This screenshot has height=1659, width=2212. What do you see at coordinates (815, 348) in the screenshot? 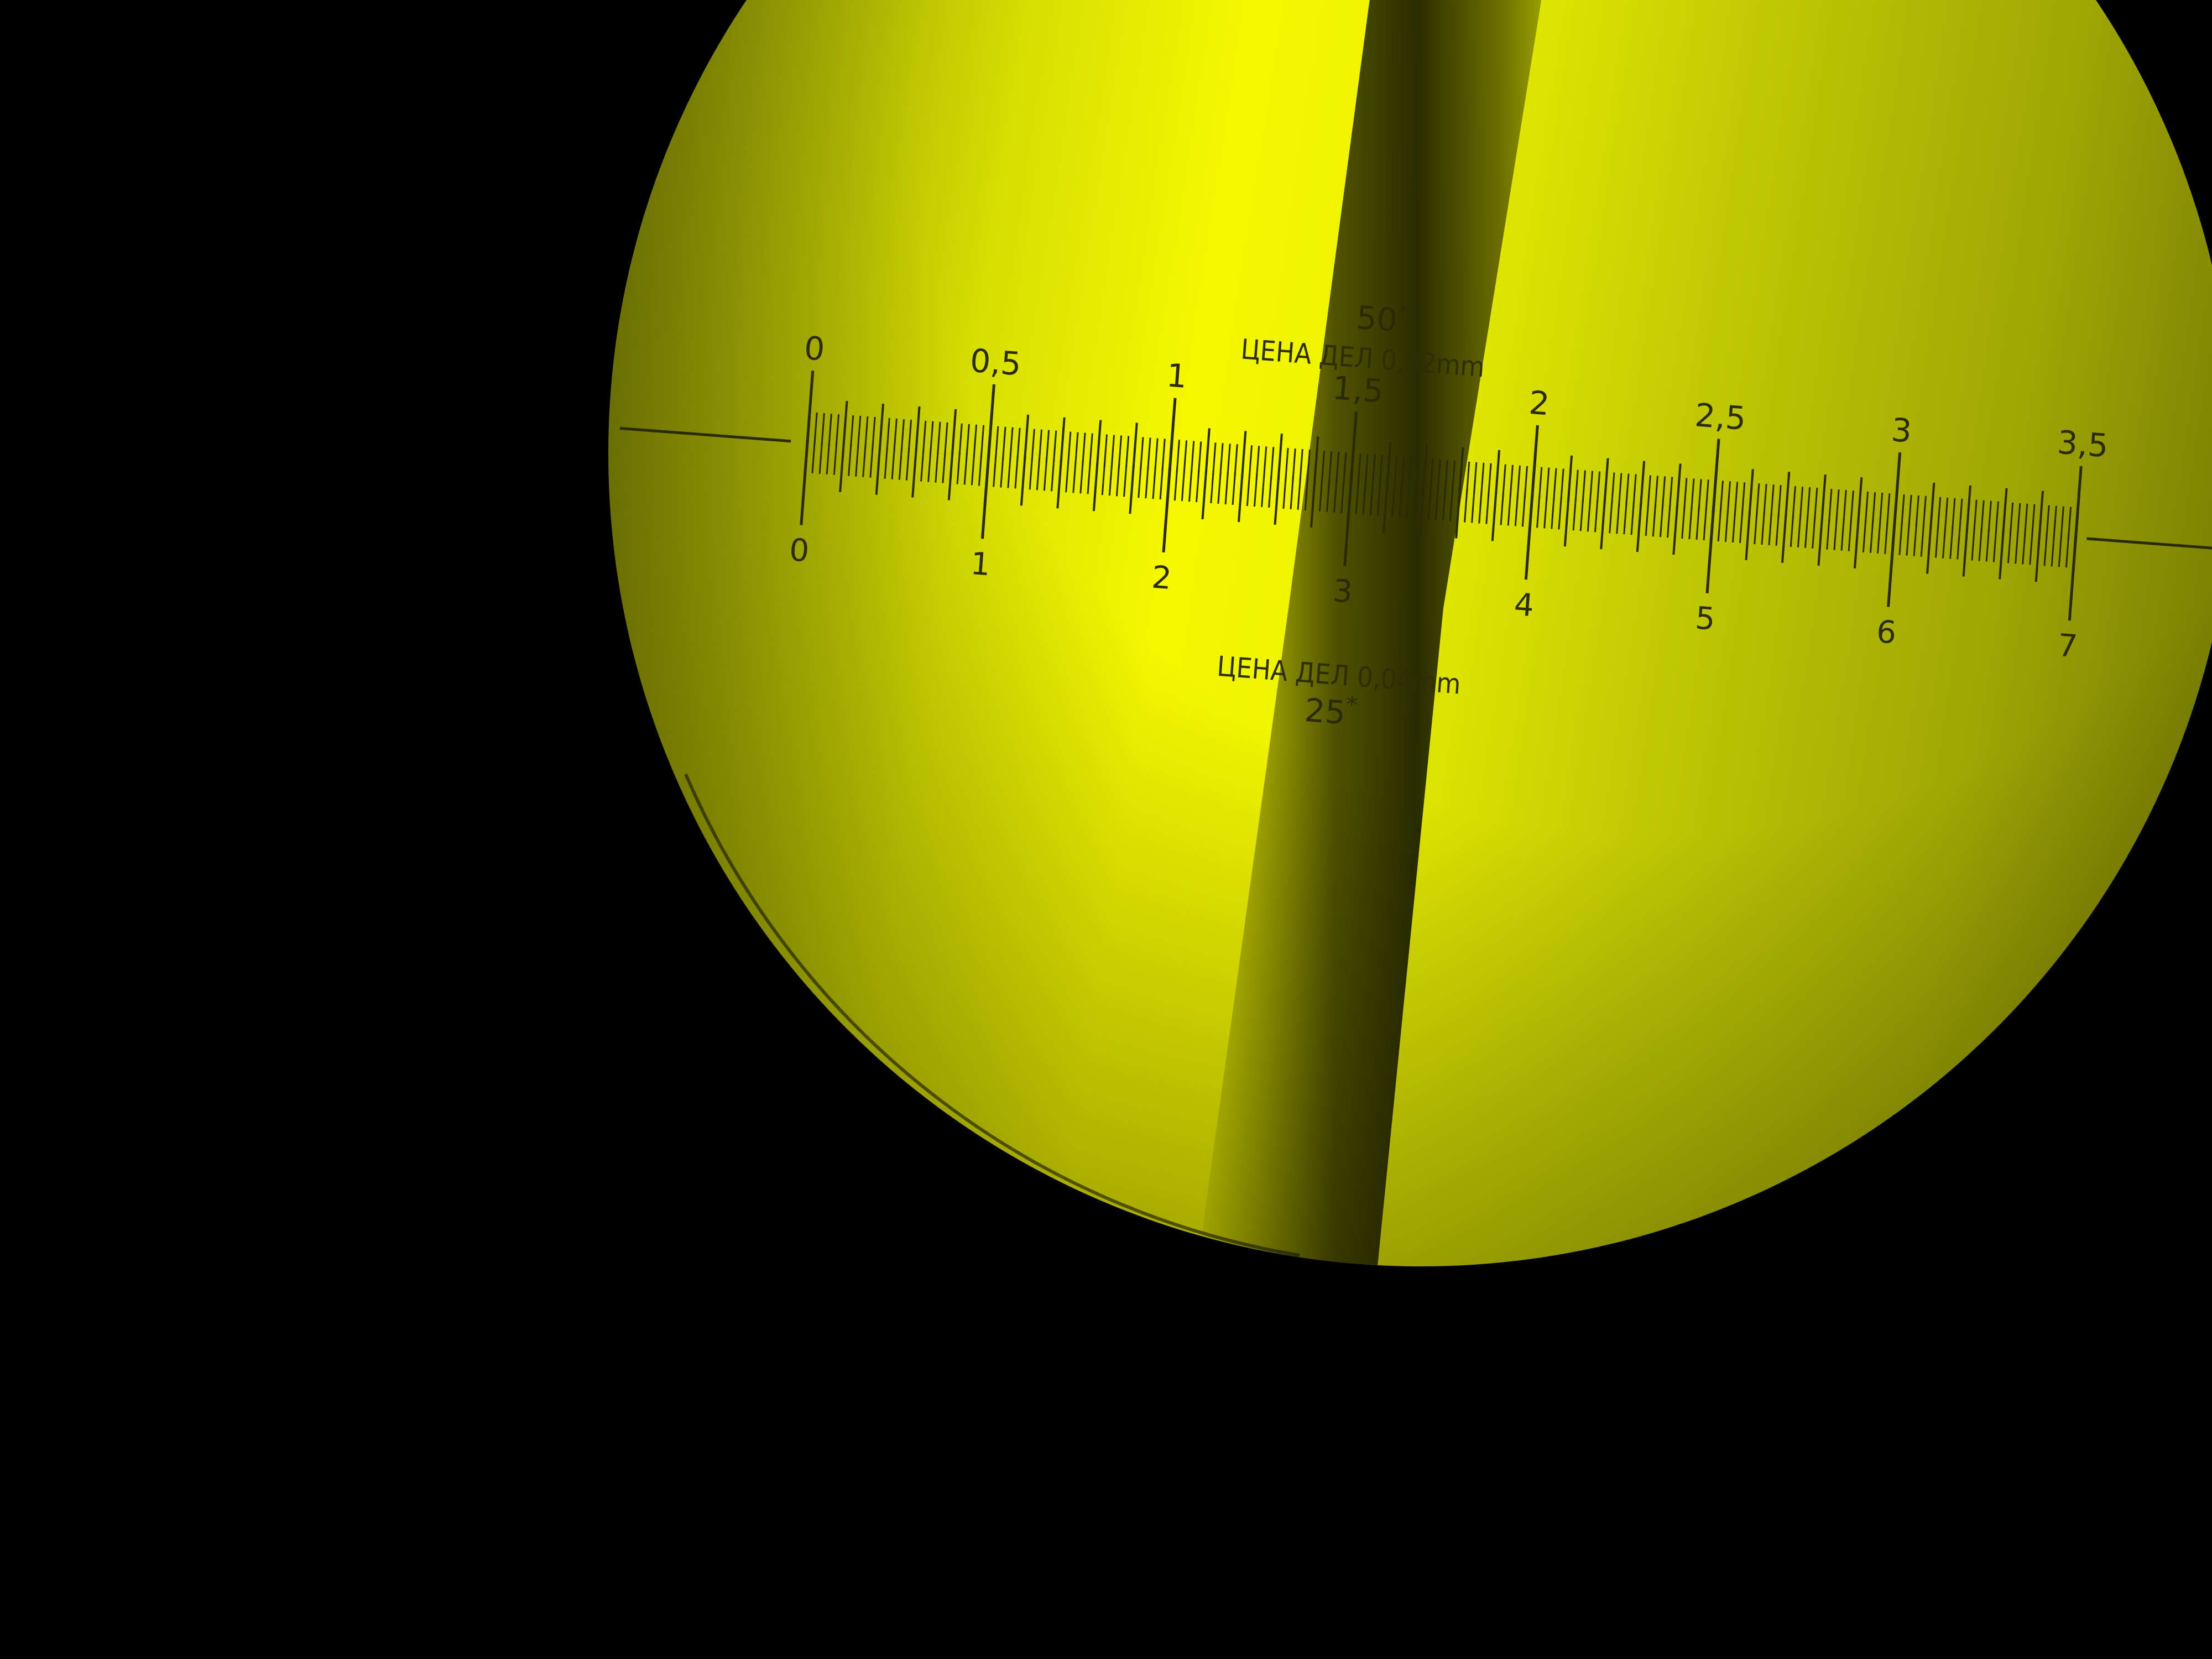
I see `upper-scale-label: 0` at bounding box center [815, 348].